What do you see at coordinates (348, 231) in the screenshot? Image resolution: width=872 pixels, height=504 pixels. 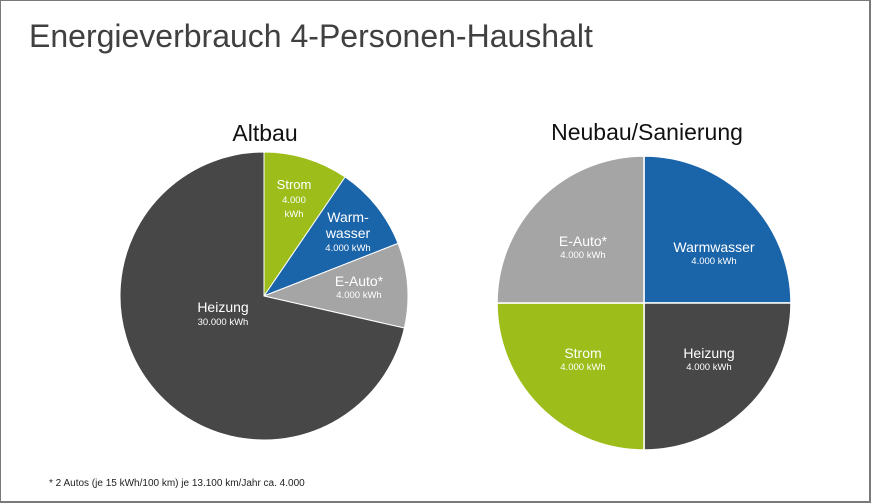 I see `altbau-label-warmwasser: Warm- wasser 4.000 kWh` at bounding box center [348, 231].